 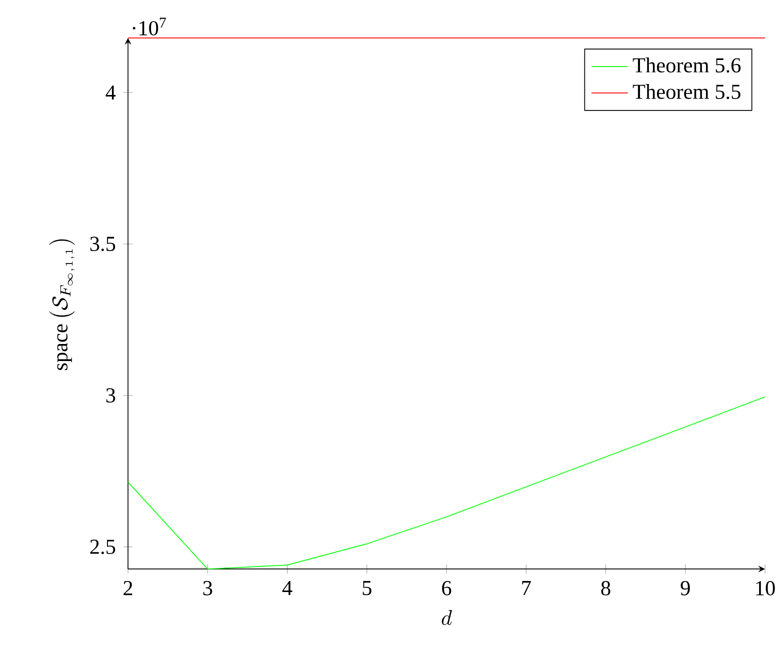 What do you see at coordinates (765, 588) in the screenshot?
I see `x-tick-label: 10` at bounding box center [765, 588].